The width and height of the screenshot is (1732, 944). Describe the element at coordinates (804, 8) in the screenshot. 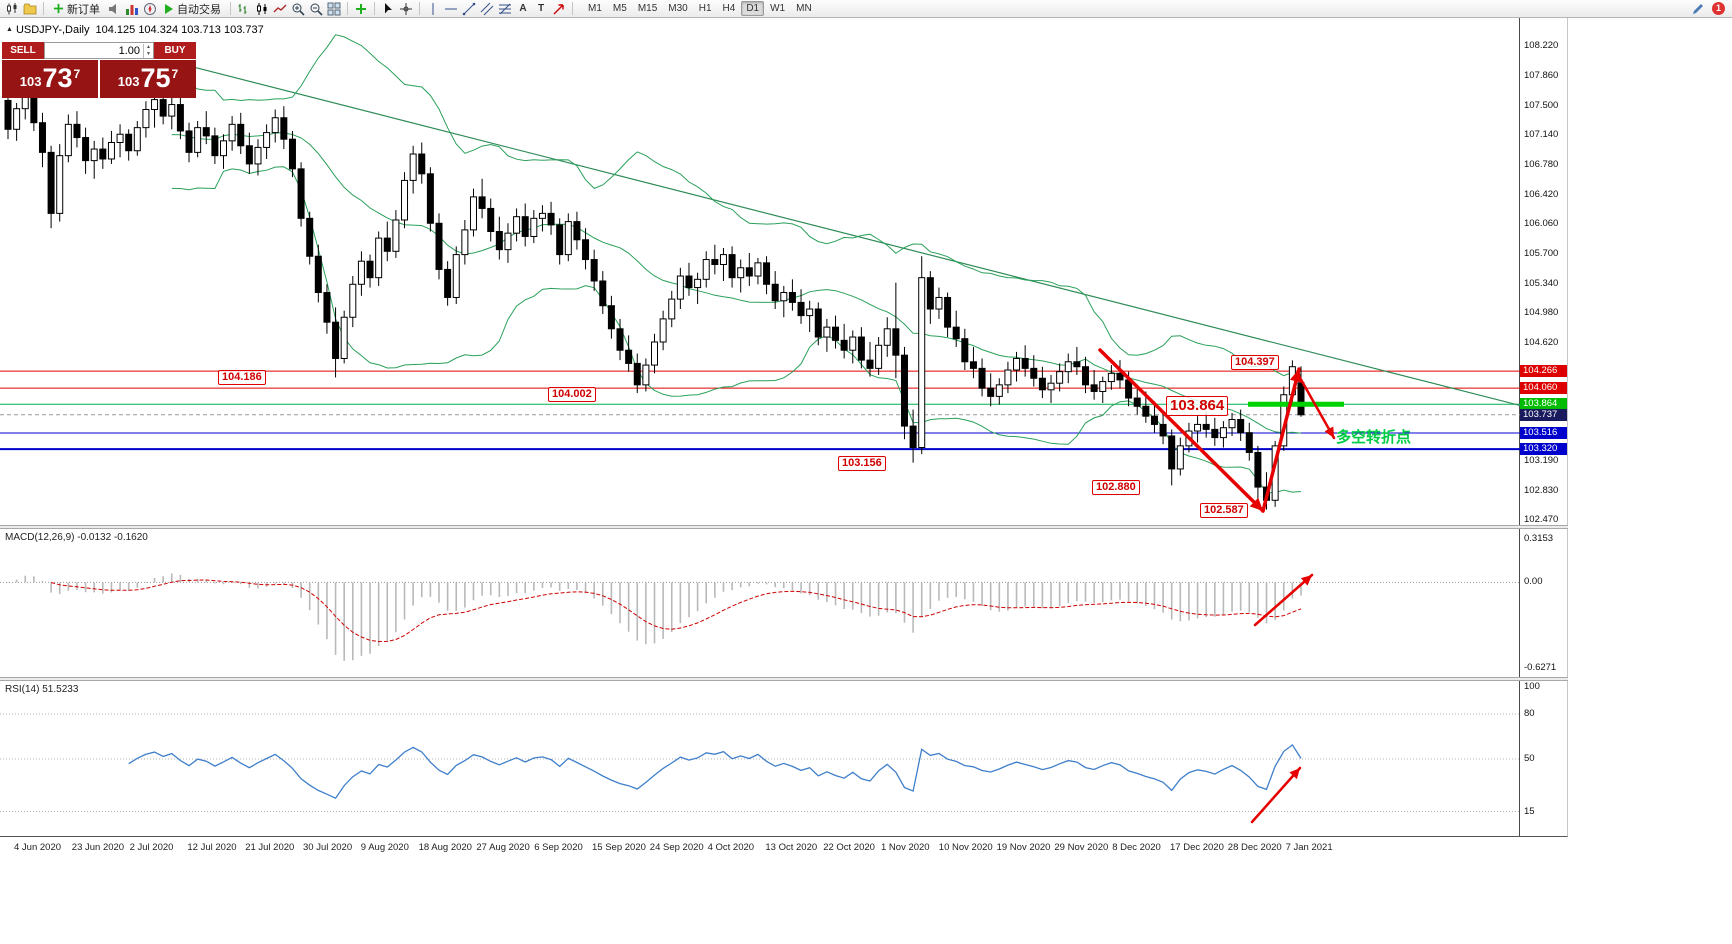

I see `timeframe-mn: MN` at that location.